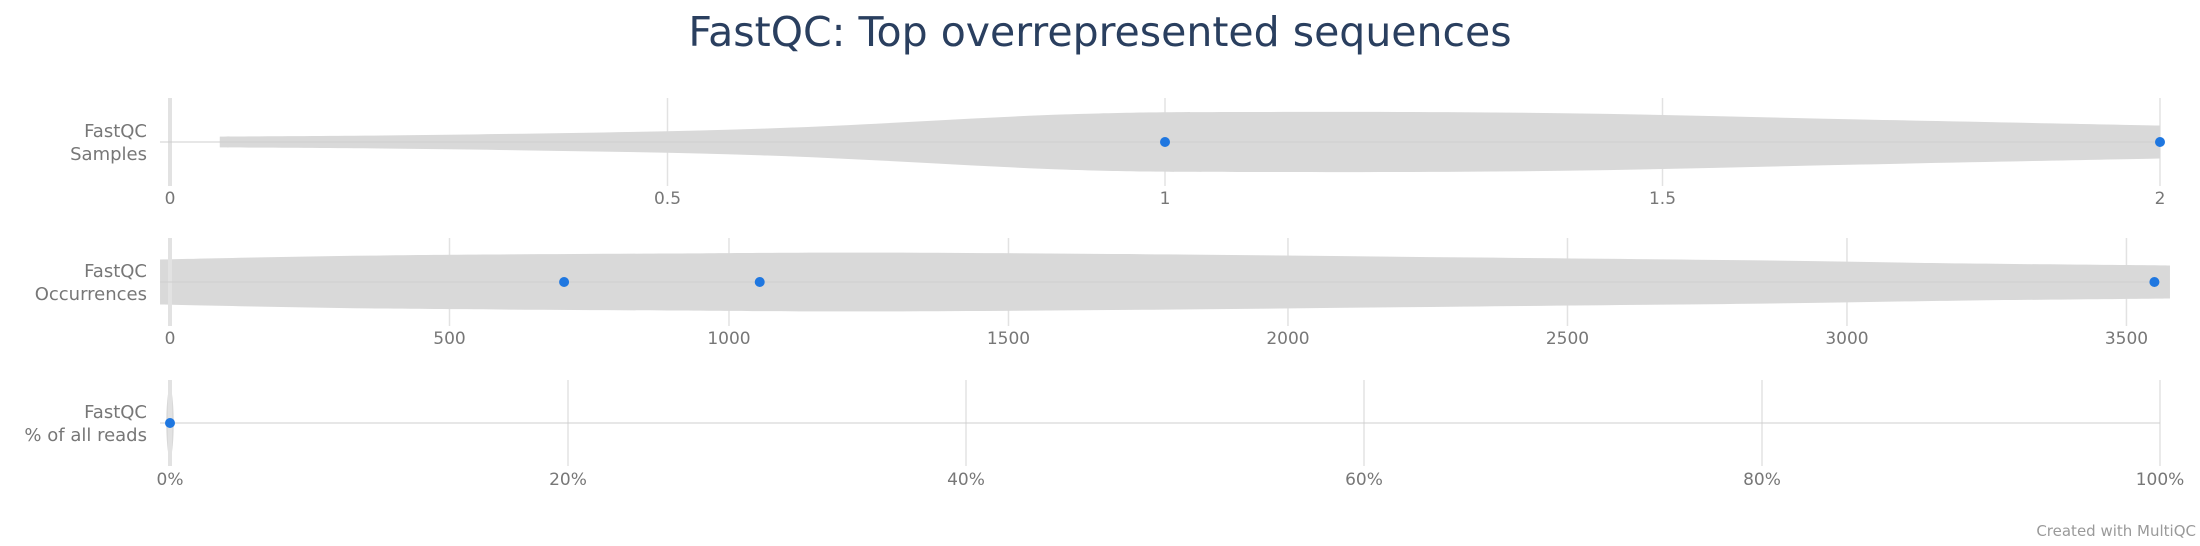  What do you see at coordinates (2160, 480) in the screenshot?
I see `tick-label: 100%` at bounding box center [2160, 480].